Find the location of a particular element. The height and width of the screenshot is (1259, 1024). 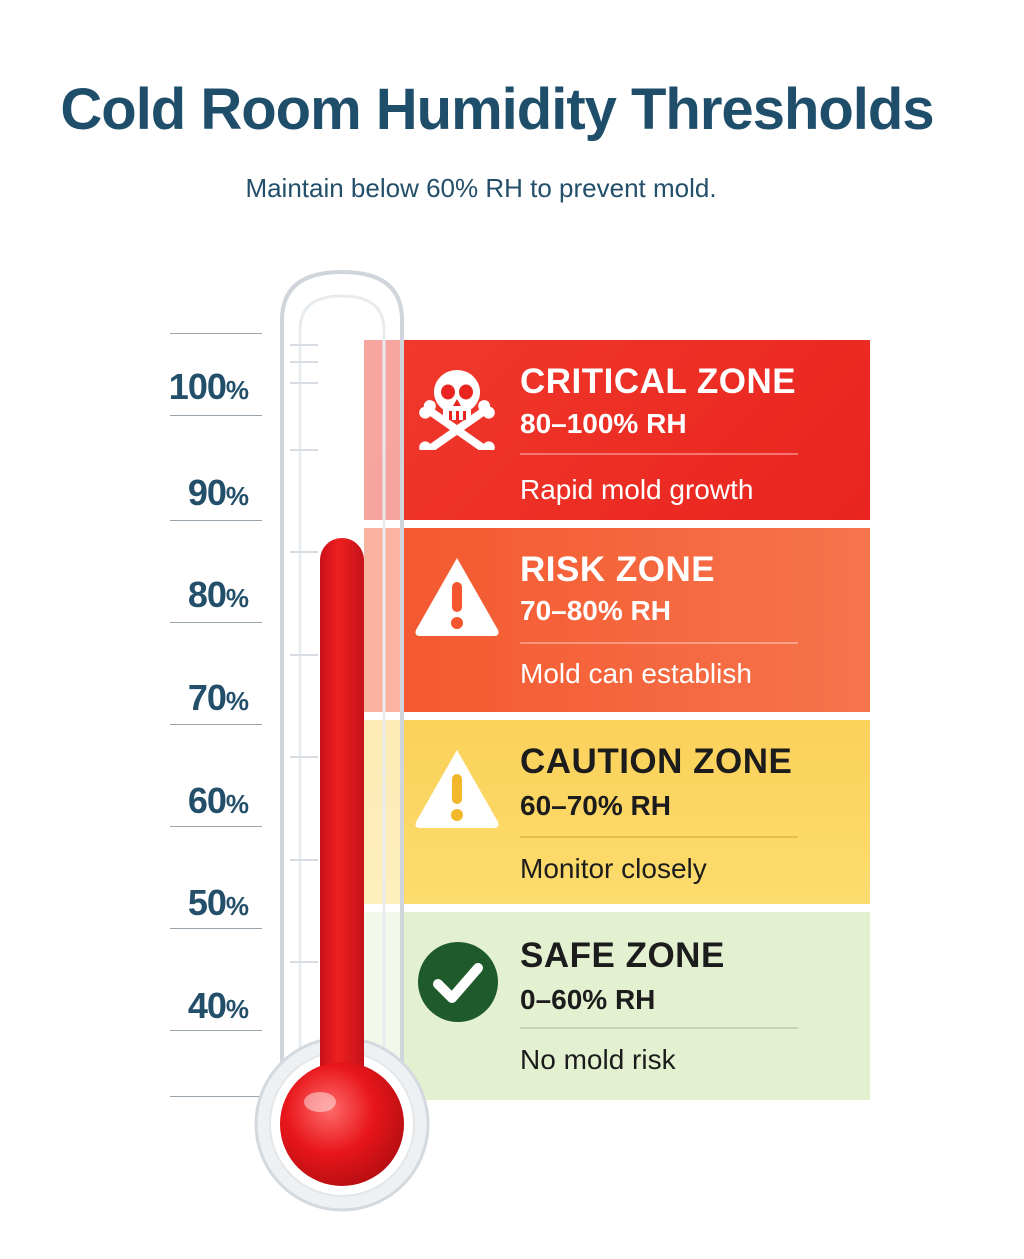

zone-range: 80–100% RH is located at coordinates (603, 423).